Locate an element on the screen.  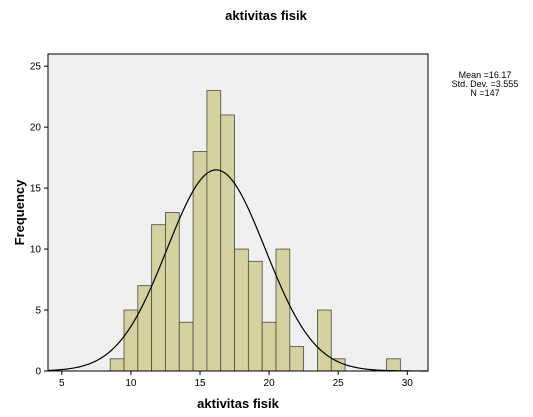
x-axis: 5 10 15 20 25 30 is located at coordinates (238, 379).